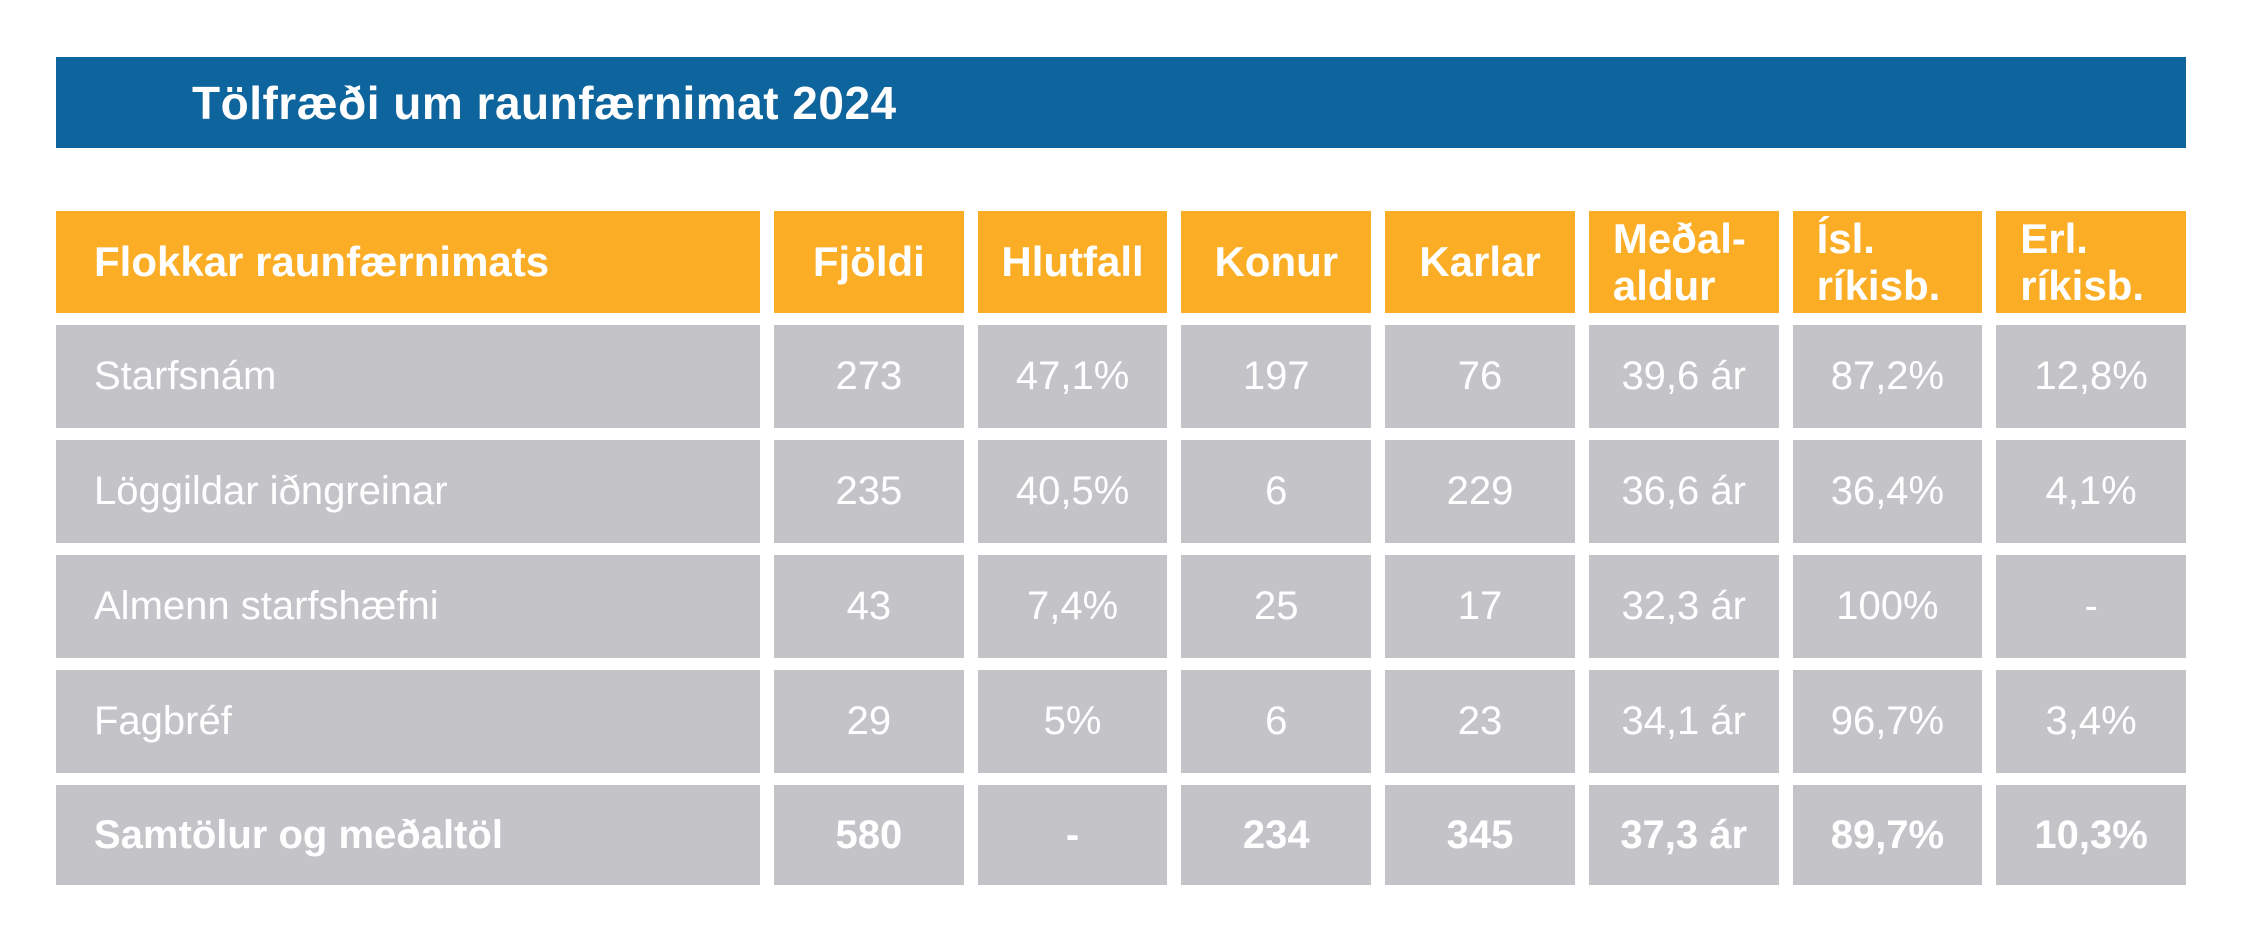 This screenshot has width=2244, height=945. What do you see at coordinates (1072, 835) in the screenshot?
I see `total-value-cell: -` at bounding box center [1072, 835].